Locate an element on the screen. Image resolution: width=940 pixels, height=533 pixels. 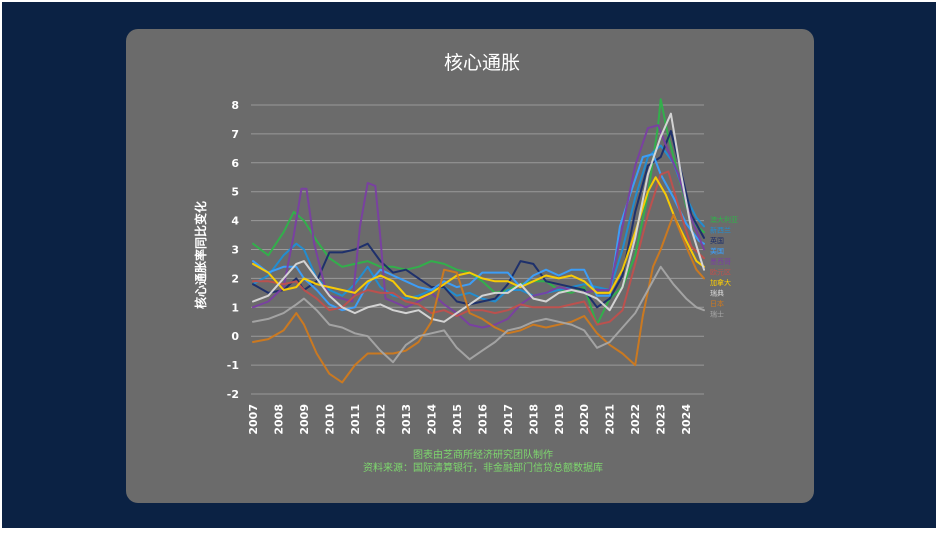
x-tick-label: 2014 is located at coordinates (431, 419).